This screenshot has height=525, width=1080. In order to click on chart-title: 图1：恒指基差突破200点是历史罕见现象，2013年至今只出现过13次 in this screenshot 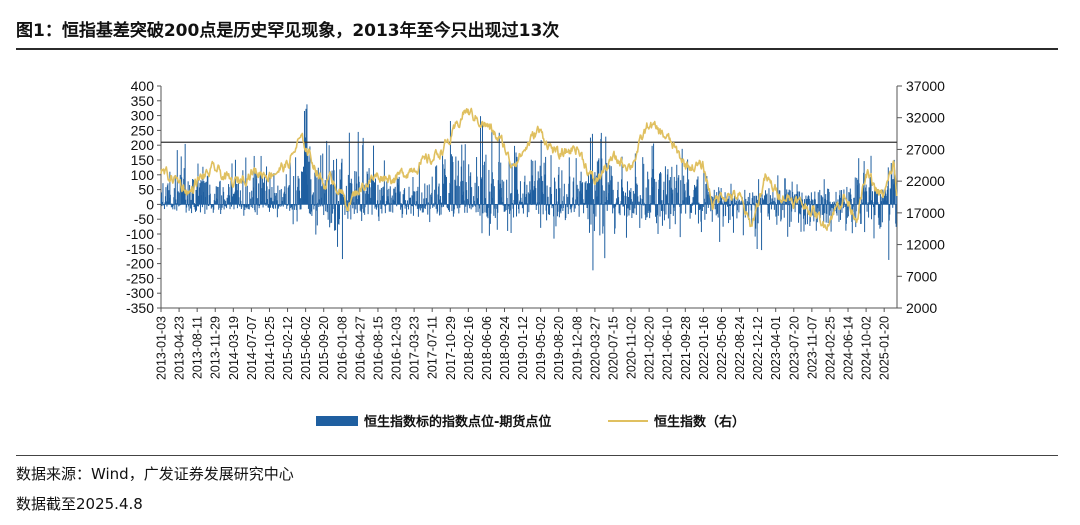, I will do `click(288, 31)`.